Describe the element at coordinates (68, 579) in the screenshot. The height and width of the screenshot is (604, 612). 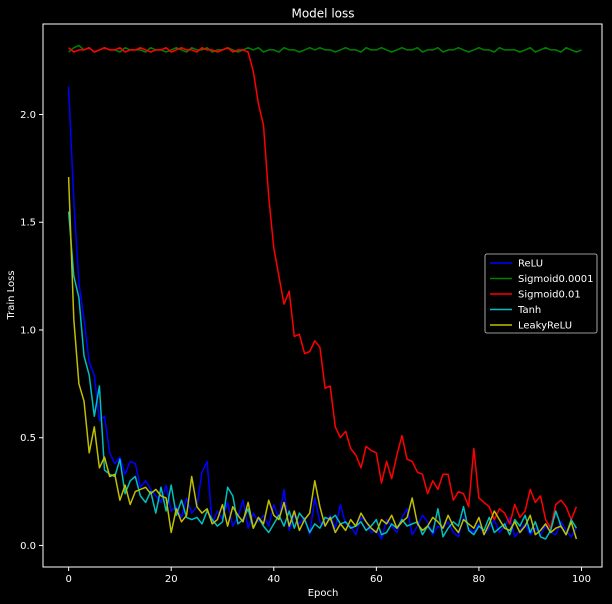
I see `x-tick-label: 0` at that location.